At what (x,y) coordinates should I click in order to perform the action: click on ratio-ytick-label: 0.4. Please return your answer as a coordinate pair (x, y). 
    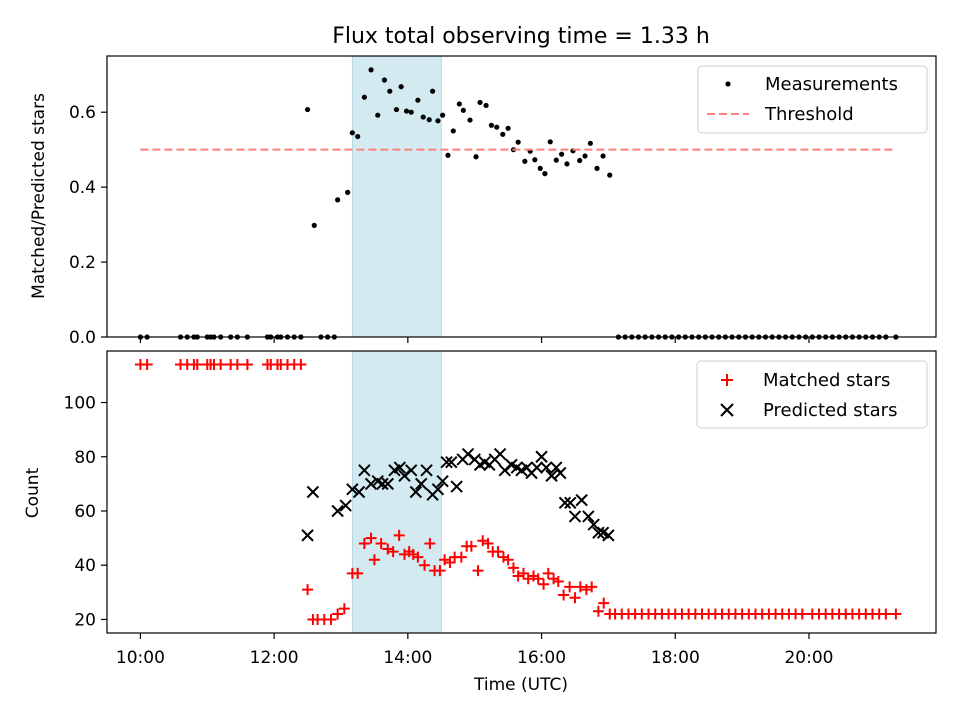
    Looking at the image, I should click on (82, 188).